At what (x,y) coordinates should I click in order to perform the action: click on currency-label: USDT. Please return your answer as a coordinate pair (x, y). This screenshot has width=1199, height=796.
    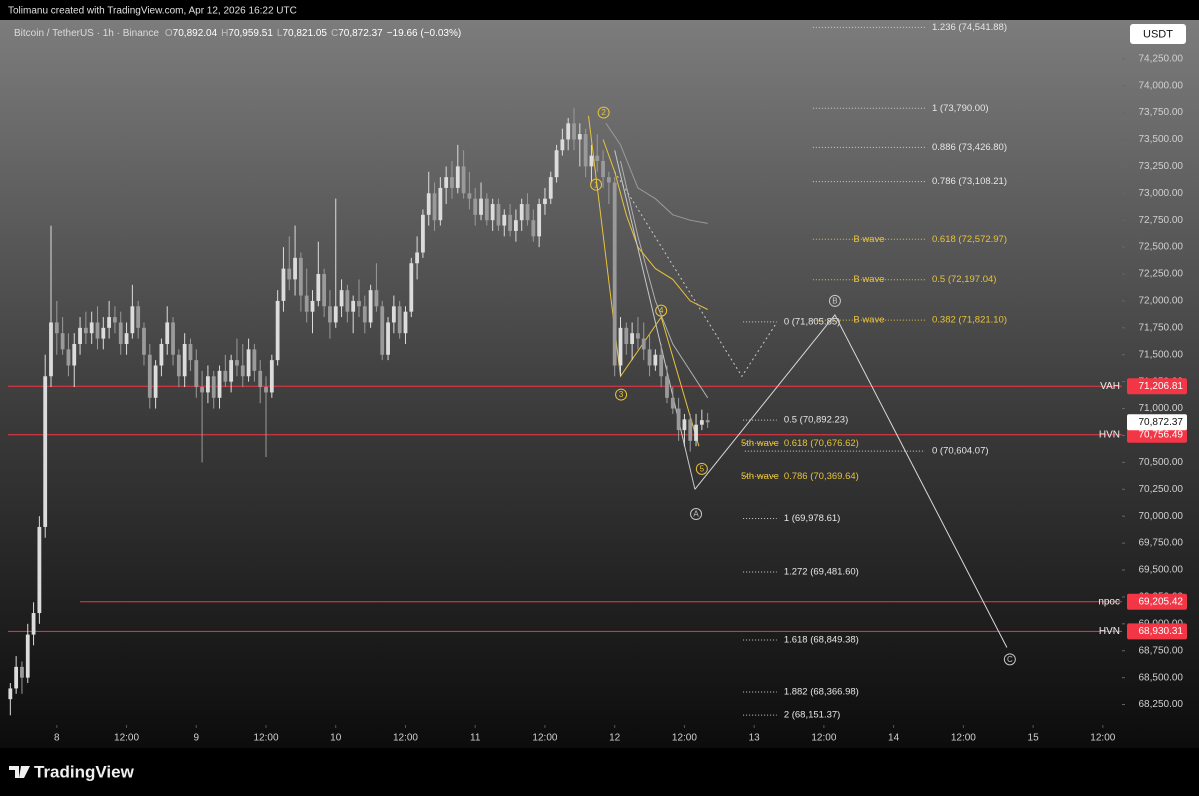
    Looking at the image, I should click on (1158, 34).